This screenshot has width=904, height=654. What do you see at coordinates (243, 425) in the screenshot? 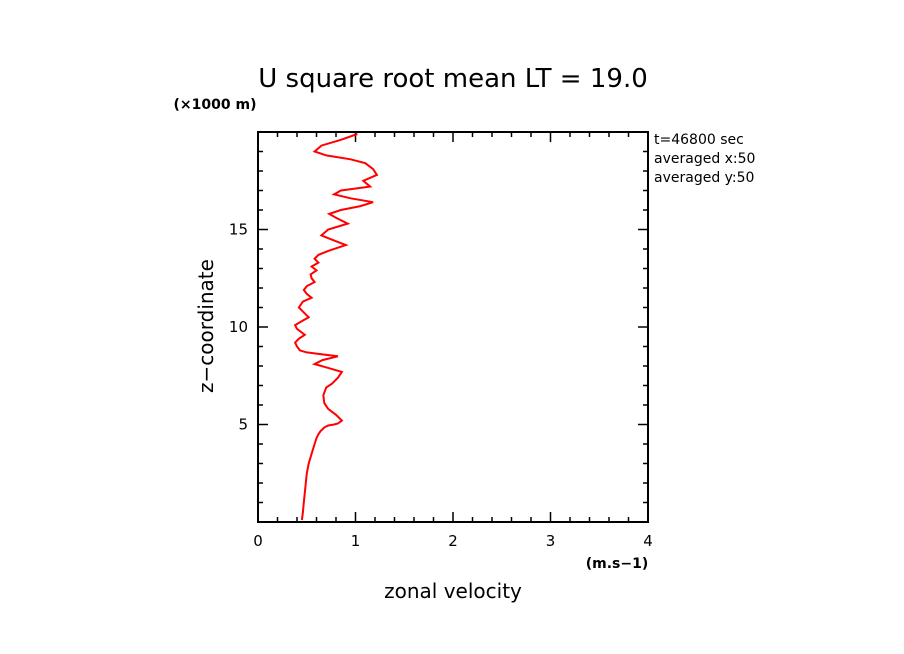
I see `y-tick-label: 5` at bounding box center [243, 425].